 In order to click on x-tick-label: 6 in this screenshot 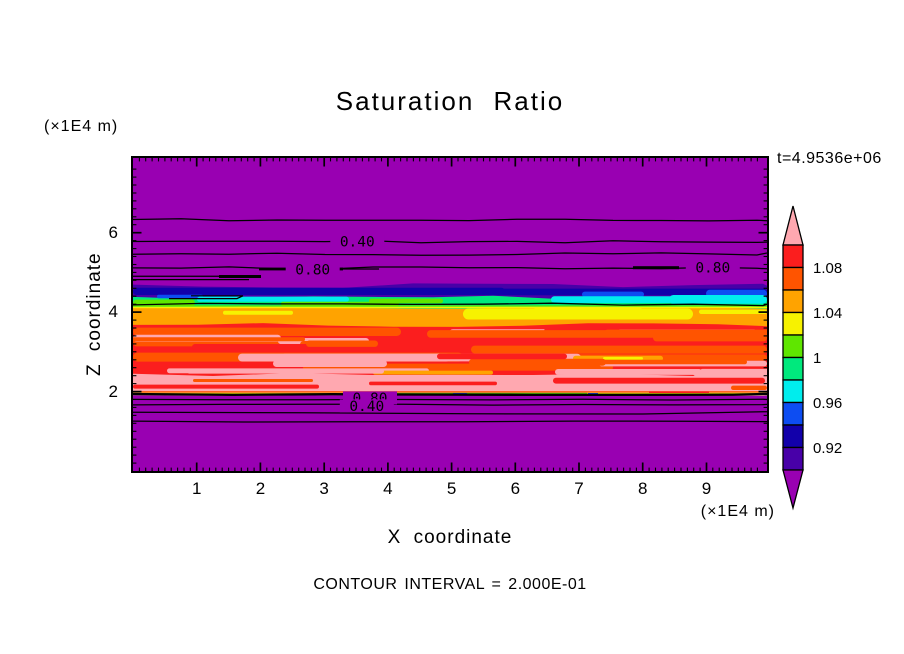, I will do `click(515, 488)`.